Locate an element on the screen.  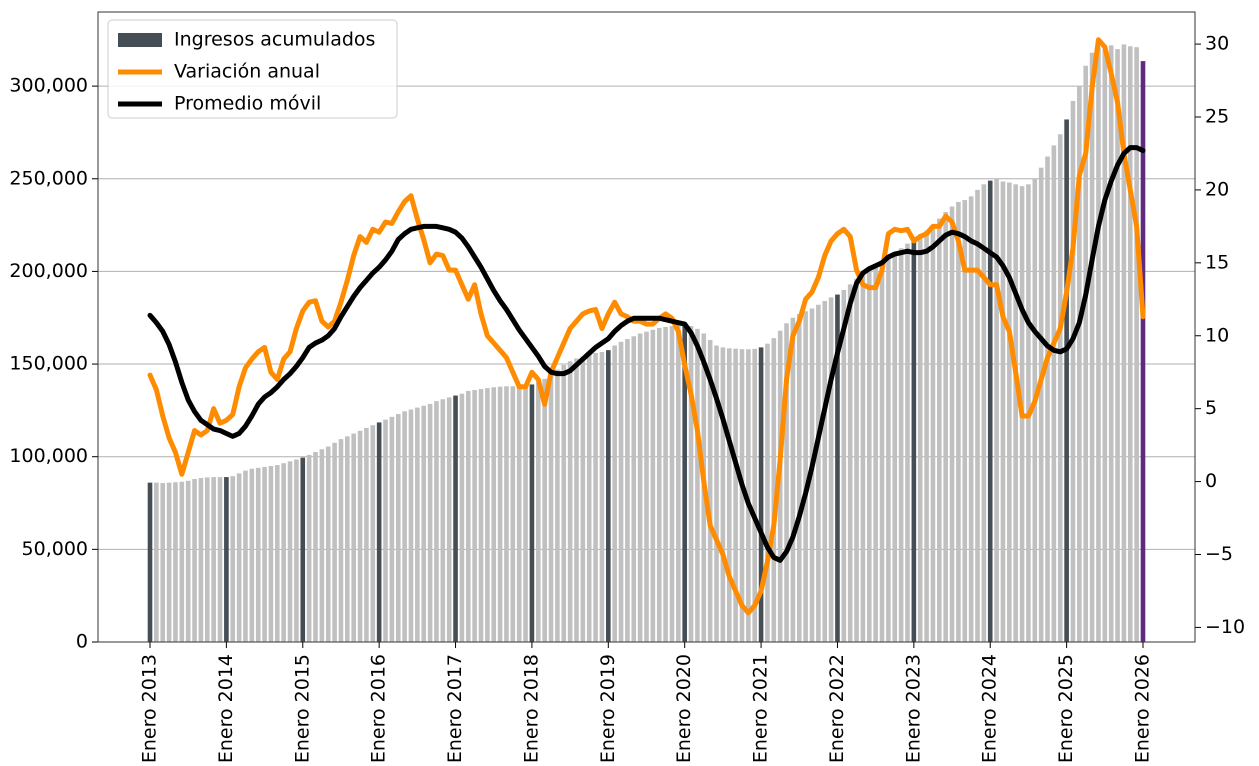
legend-label: Variación anual is located at coordinates (247, 72).